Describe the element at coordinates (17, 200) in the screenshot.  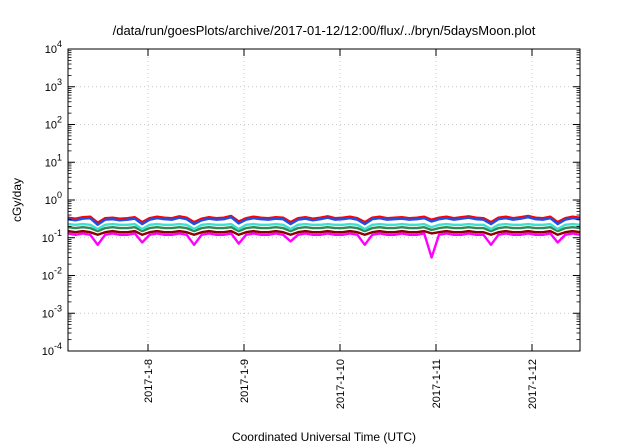
I see `y-axis-label: cGy/day` at that location.